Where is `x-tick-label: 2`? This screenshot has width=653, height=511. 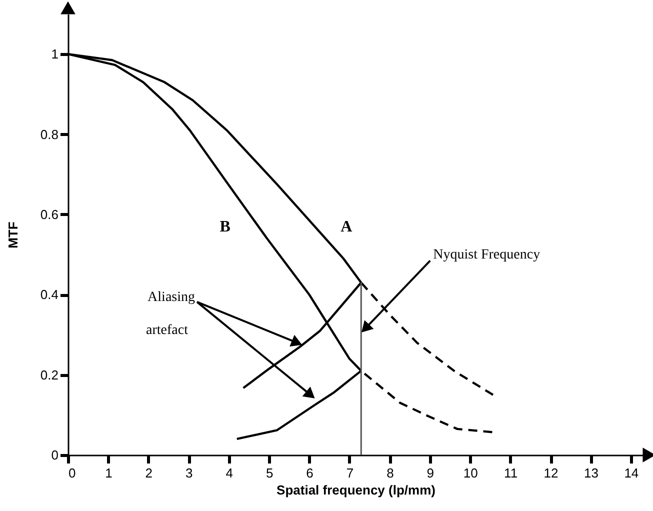
x-tick-label: 2 is located at coordinates (149, 473).